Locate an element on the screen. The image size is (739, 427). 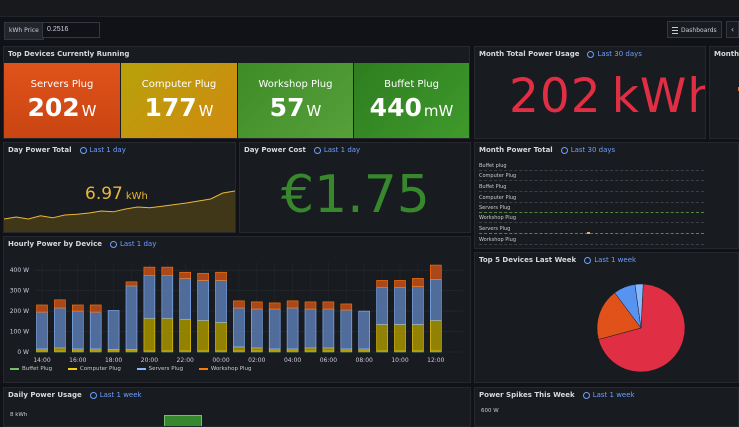
legend-item: Computer Plug is located at coordinates (94, 369).